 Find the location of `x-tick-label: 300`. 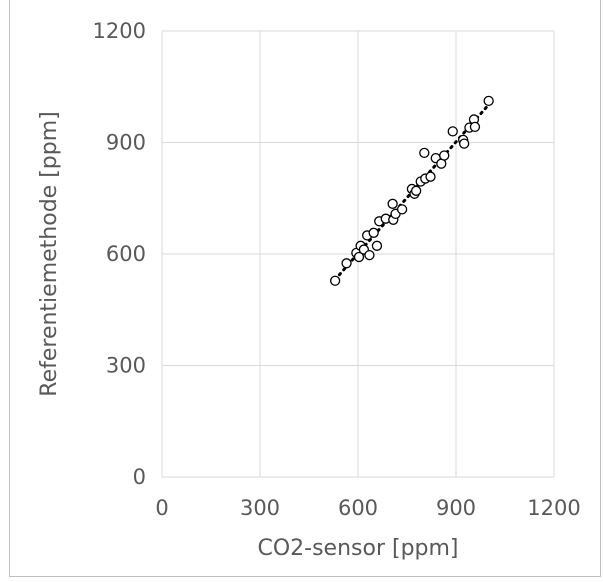

x-tick-label: 300 is located at coordinates (260, 508).